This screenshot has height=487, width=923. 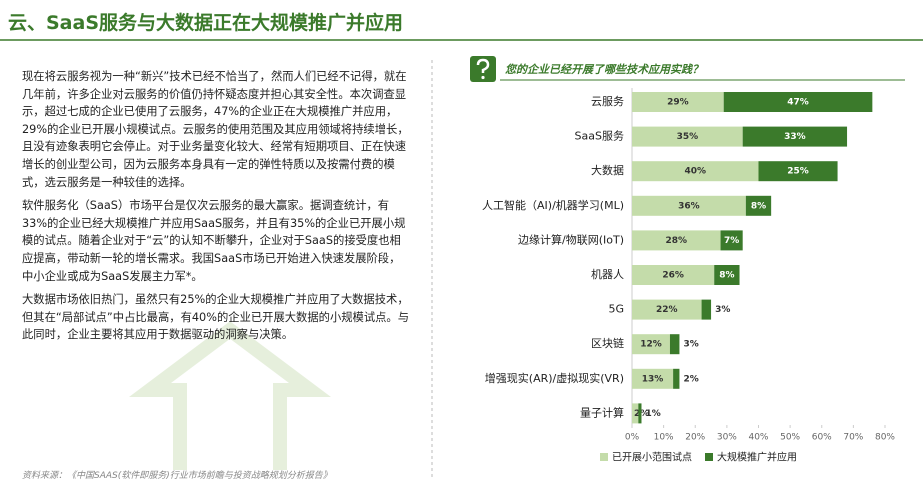 What do you see at coordinates (885, 438) in the screenshot?
I see `x-tick-label: 80%` at bounding box center [885, 438].